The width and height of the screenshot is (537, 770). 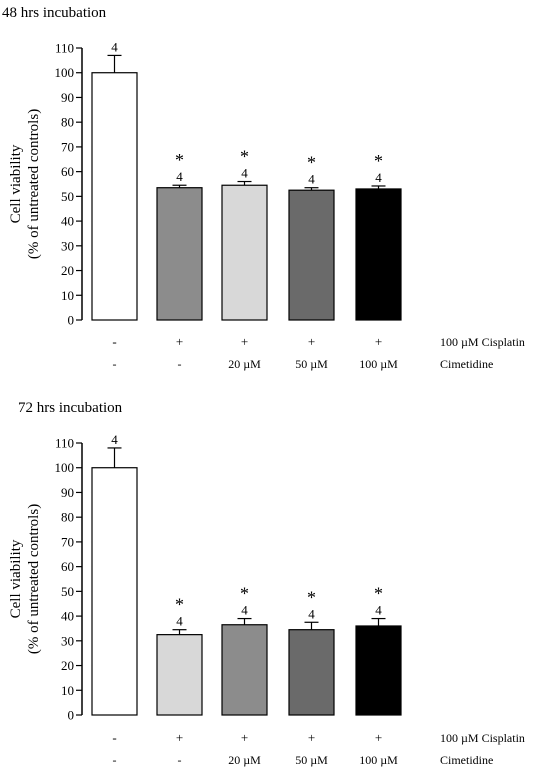 I want to click on chart-title: 48 hrs incubation, so click(x=54, y=13).